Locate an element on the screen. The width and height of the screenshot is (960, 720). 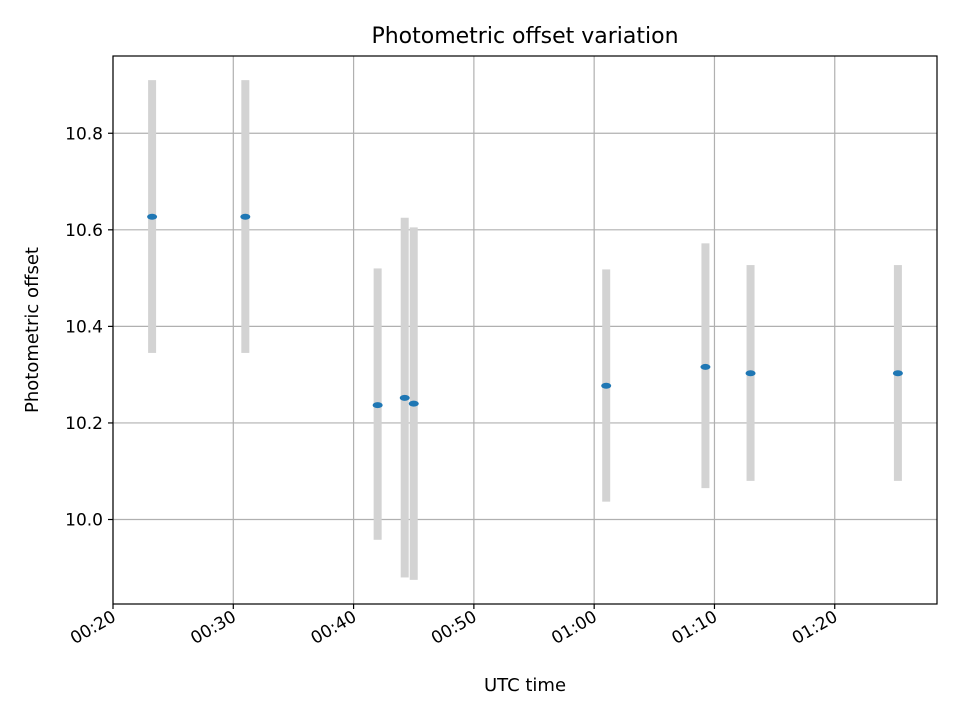
x-tick-label: 01:20 is located at coordinates (815, 628).